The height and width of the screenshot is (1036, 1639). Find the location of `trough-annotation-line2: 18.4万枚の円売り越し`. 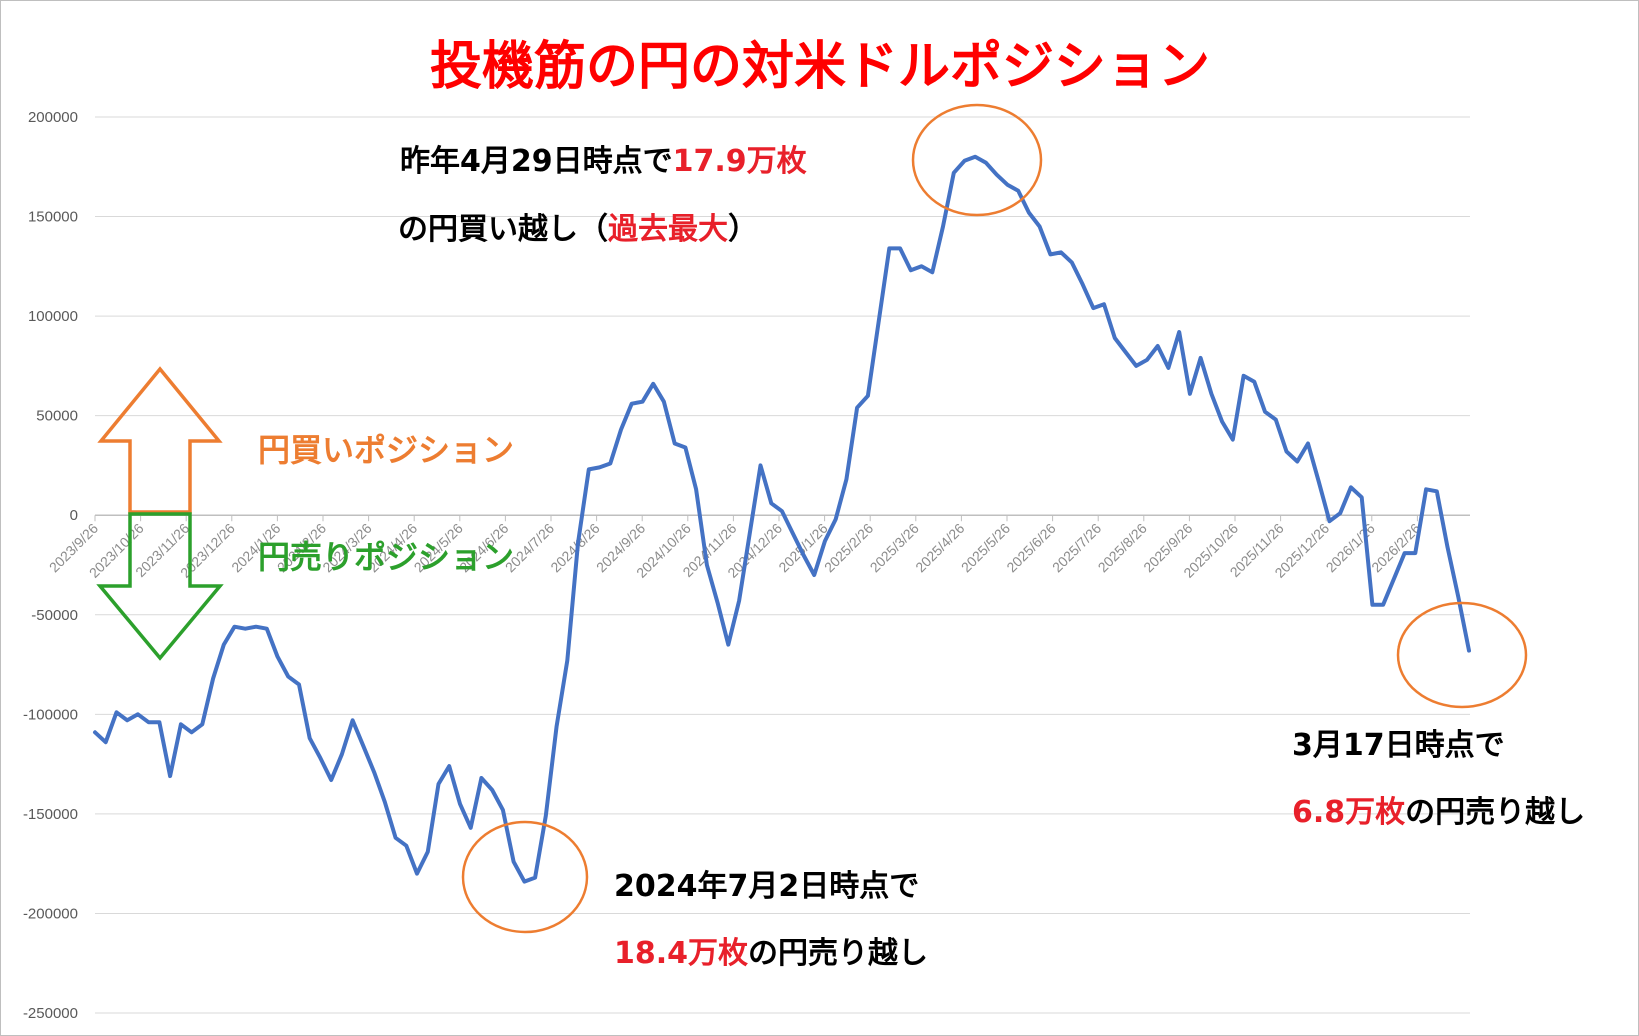

trough-annotation-line2: 18.4万枚の円売り越し is located at coordinates (771, 953).